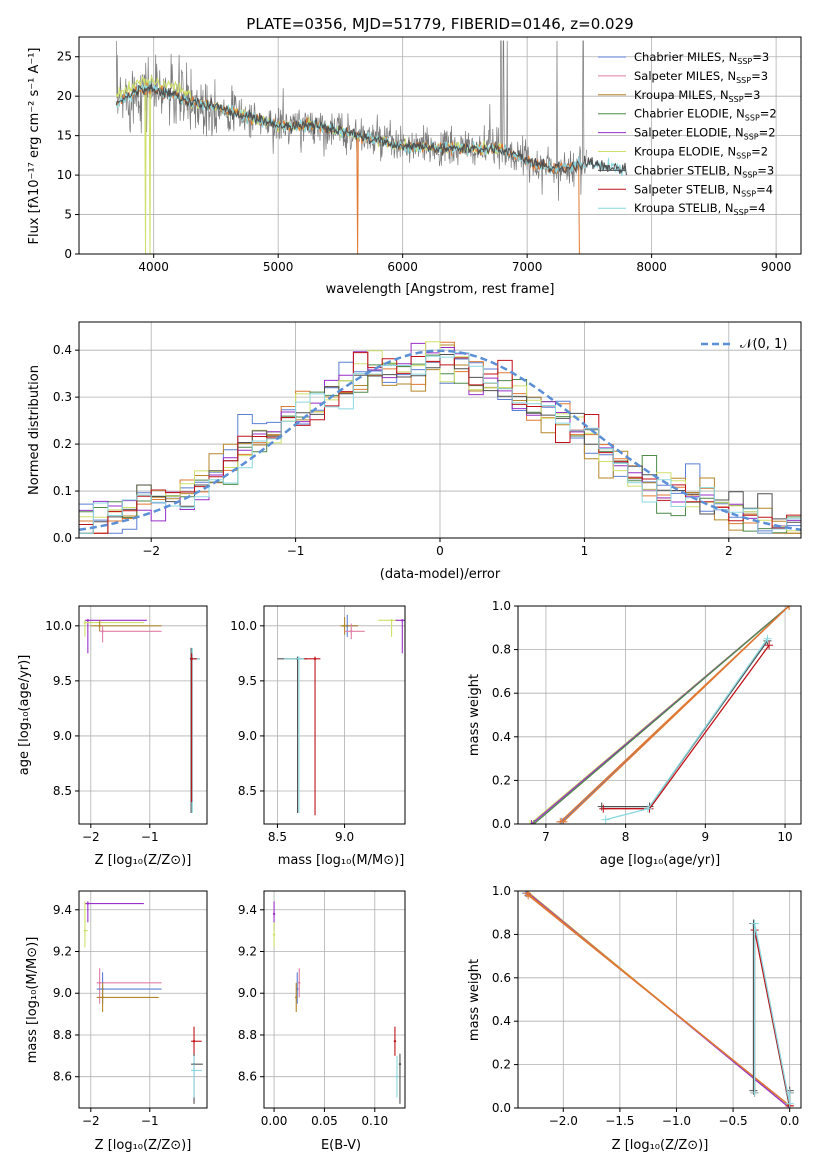 The width and height of the screenshot is (819, 1170). Describe the element at coordinates (247, 1077) in the screenshot. I see `y-tick-label: 8.6` at that location.